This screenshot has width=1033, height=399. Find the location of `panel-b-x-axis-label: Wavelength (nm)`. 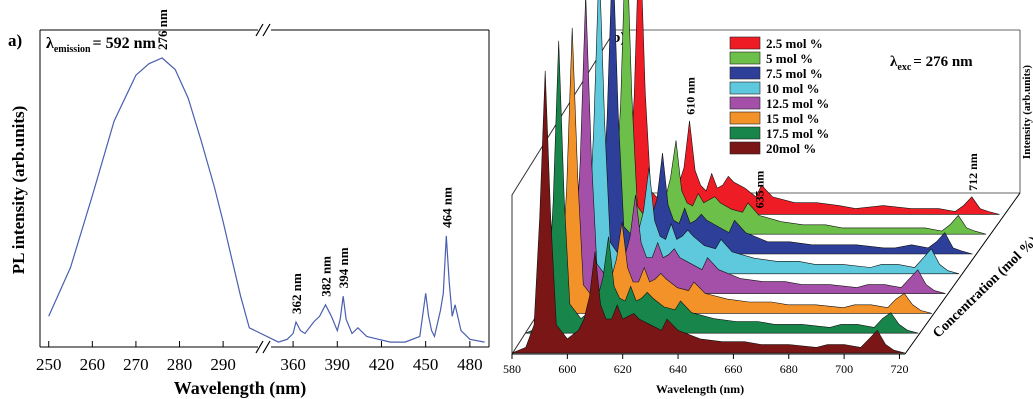

panel-b-x-axis-label: Wavelength (nm) is located at coordinates (700, 389).